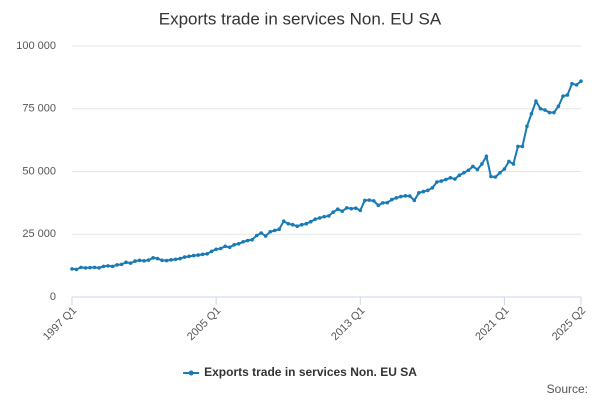  I want to click on y-tick-label: 50 000, so click(39, 171).